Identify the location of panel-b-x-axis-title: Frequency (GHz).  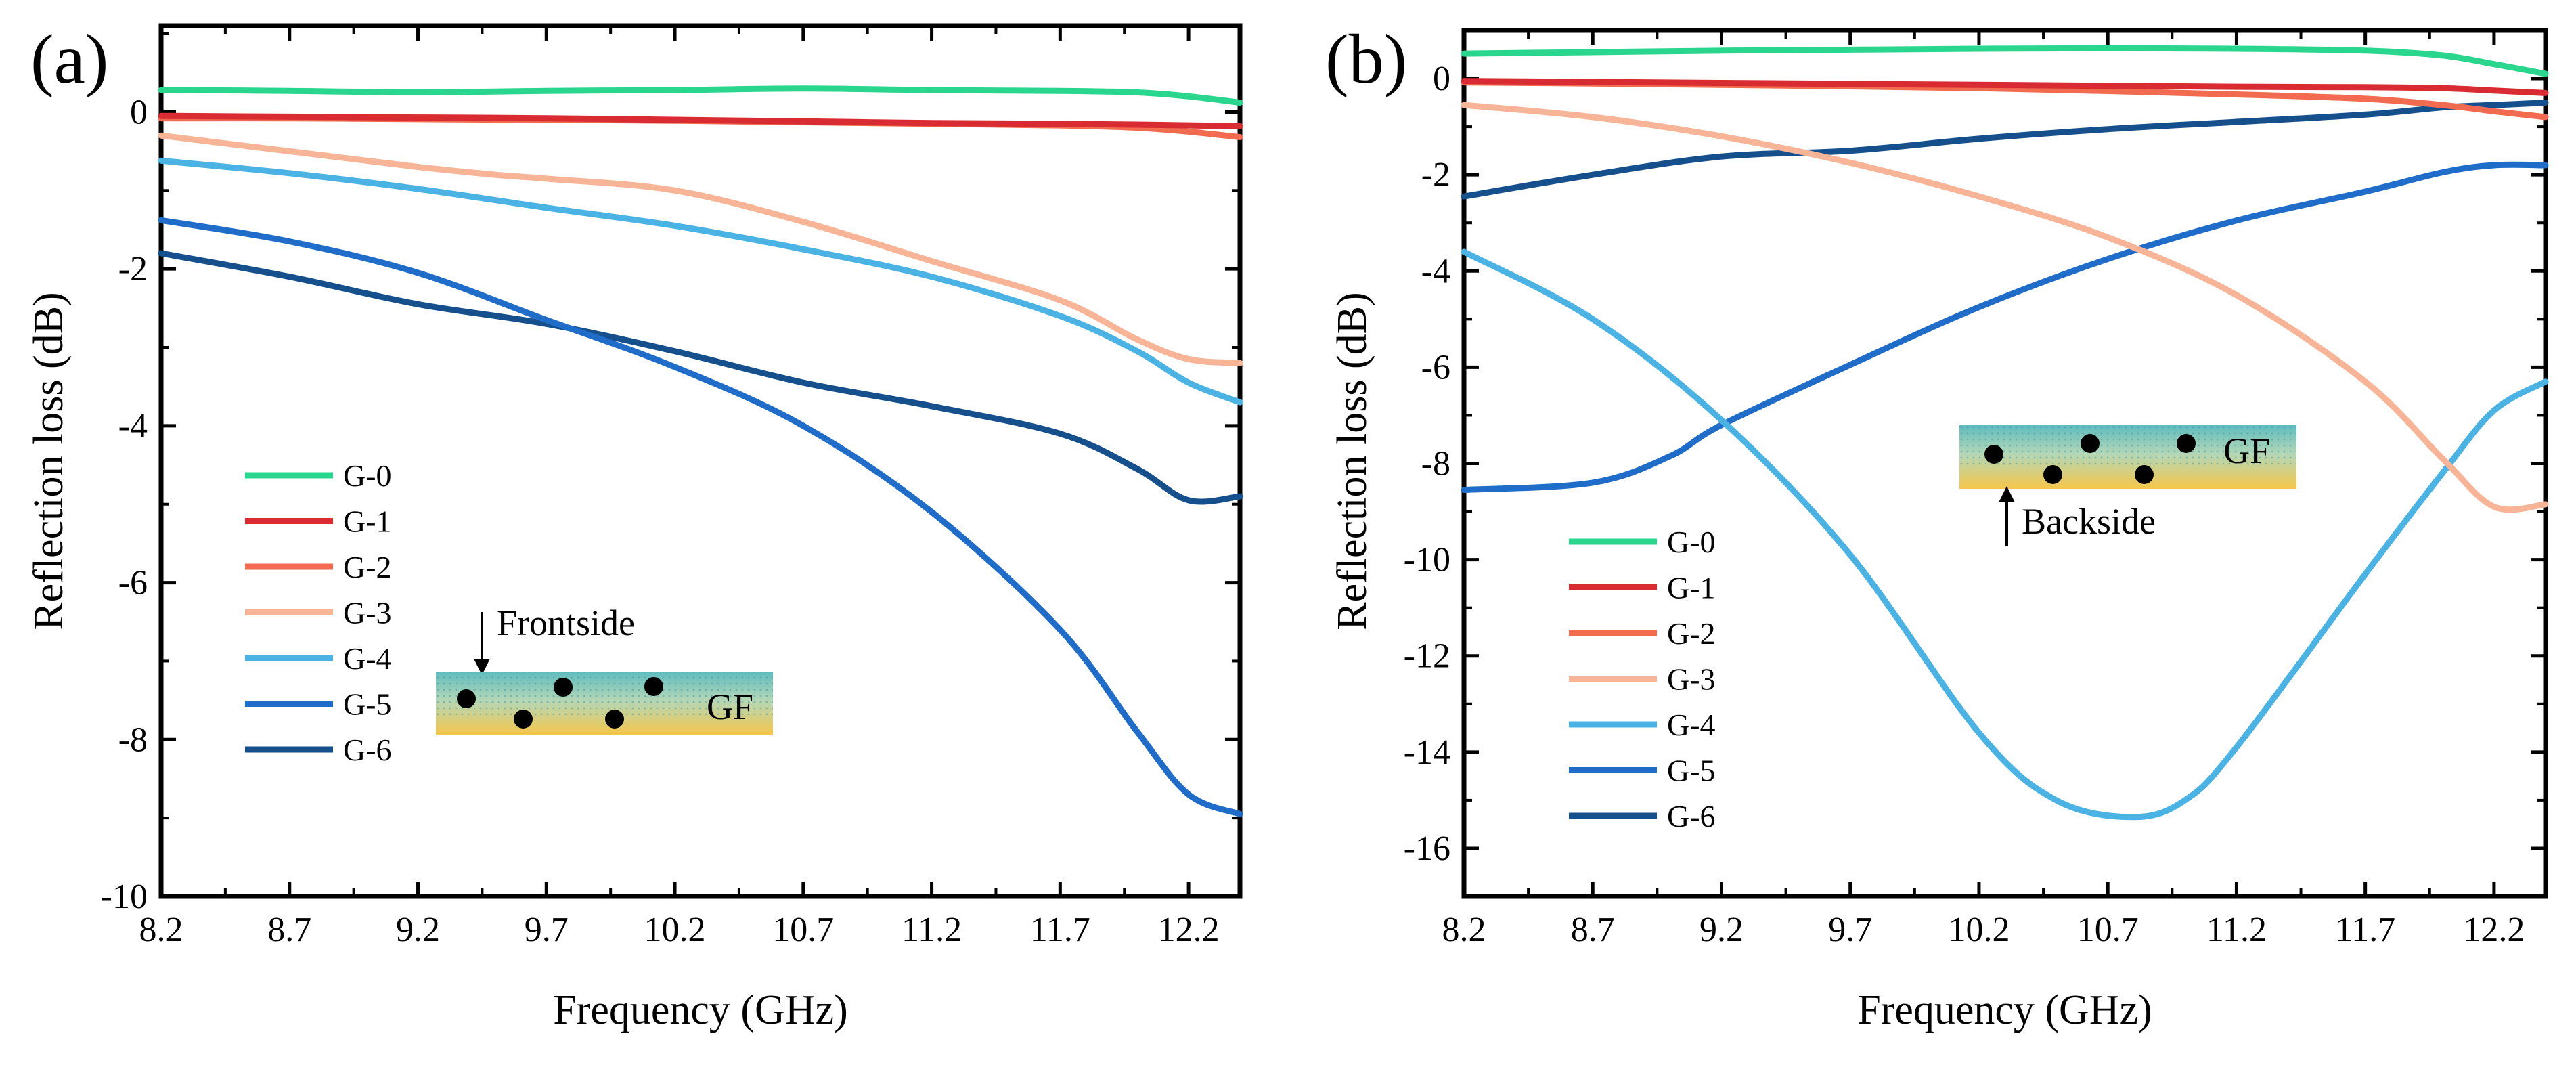
(2004, 1010).